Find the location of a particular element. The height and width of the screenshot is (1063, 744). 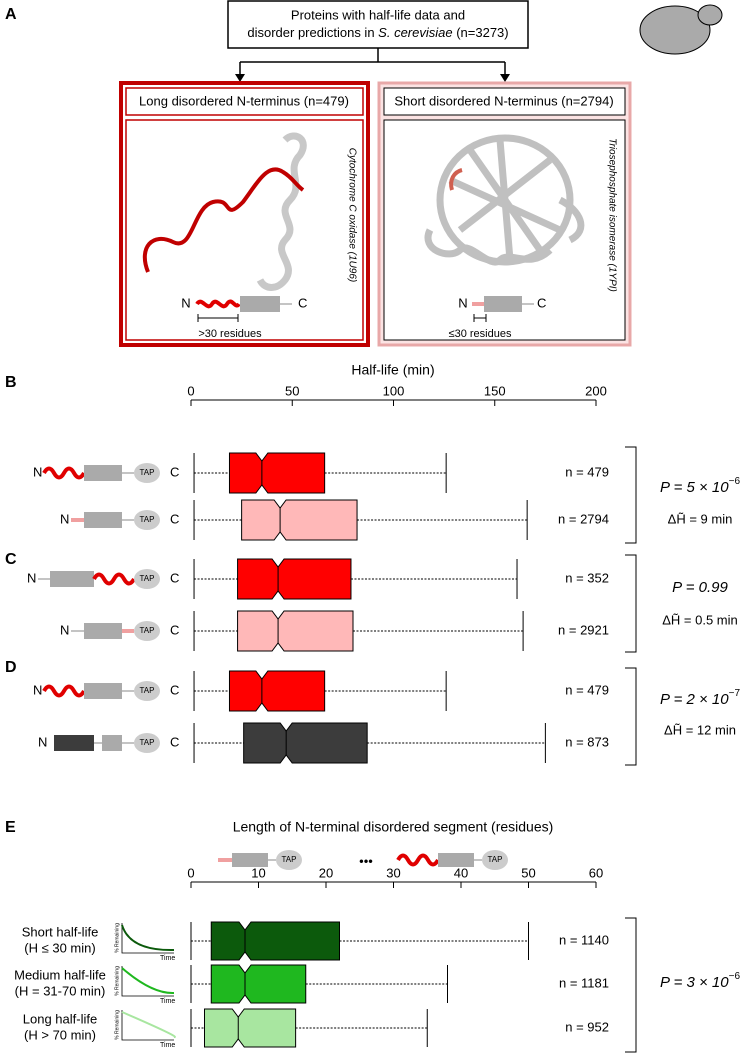

x-tick-label: 0 is located at coordinates (190, 390).